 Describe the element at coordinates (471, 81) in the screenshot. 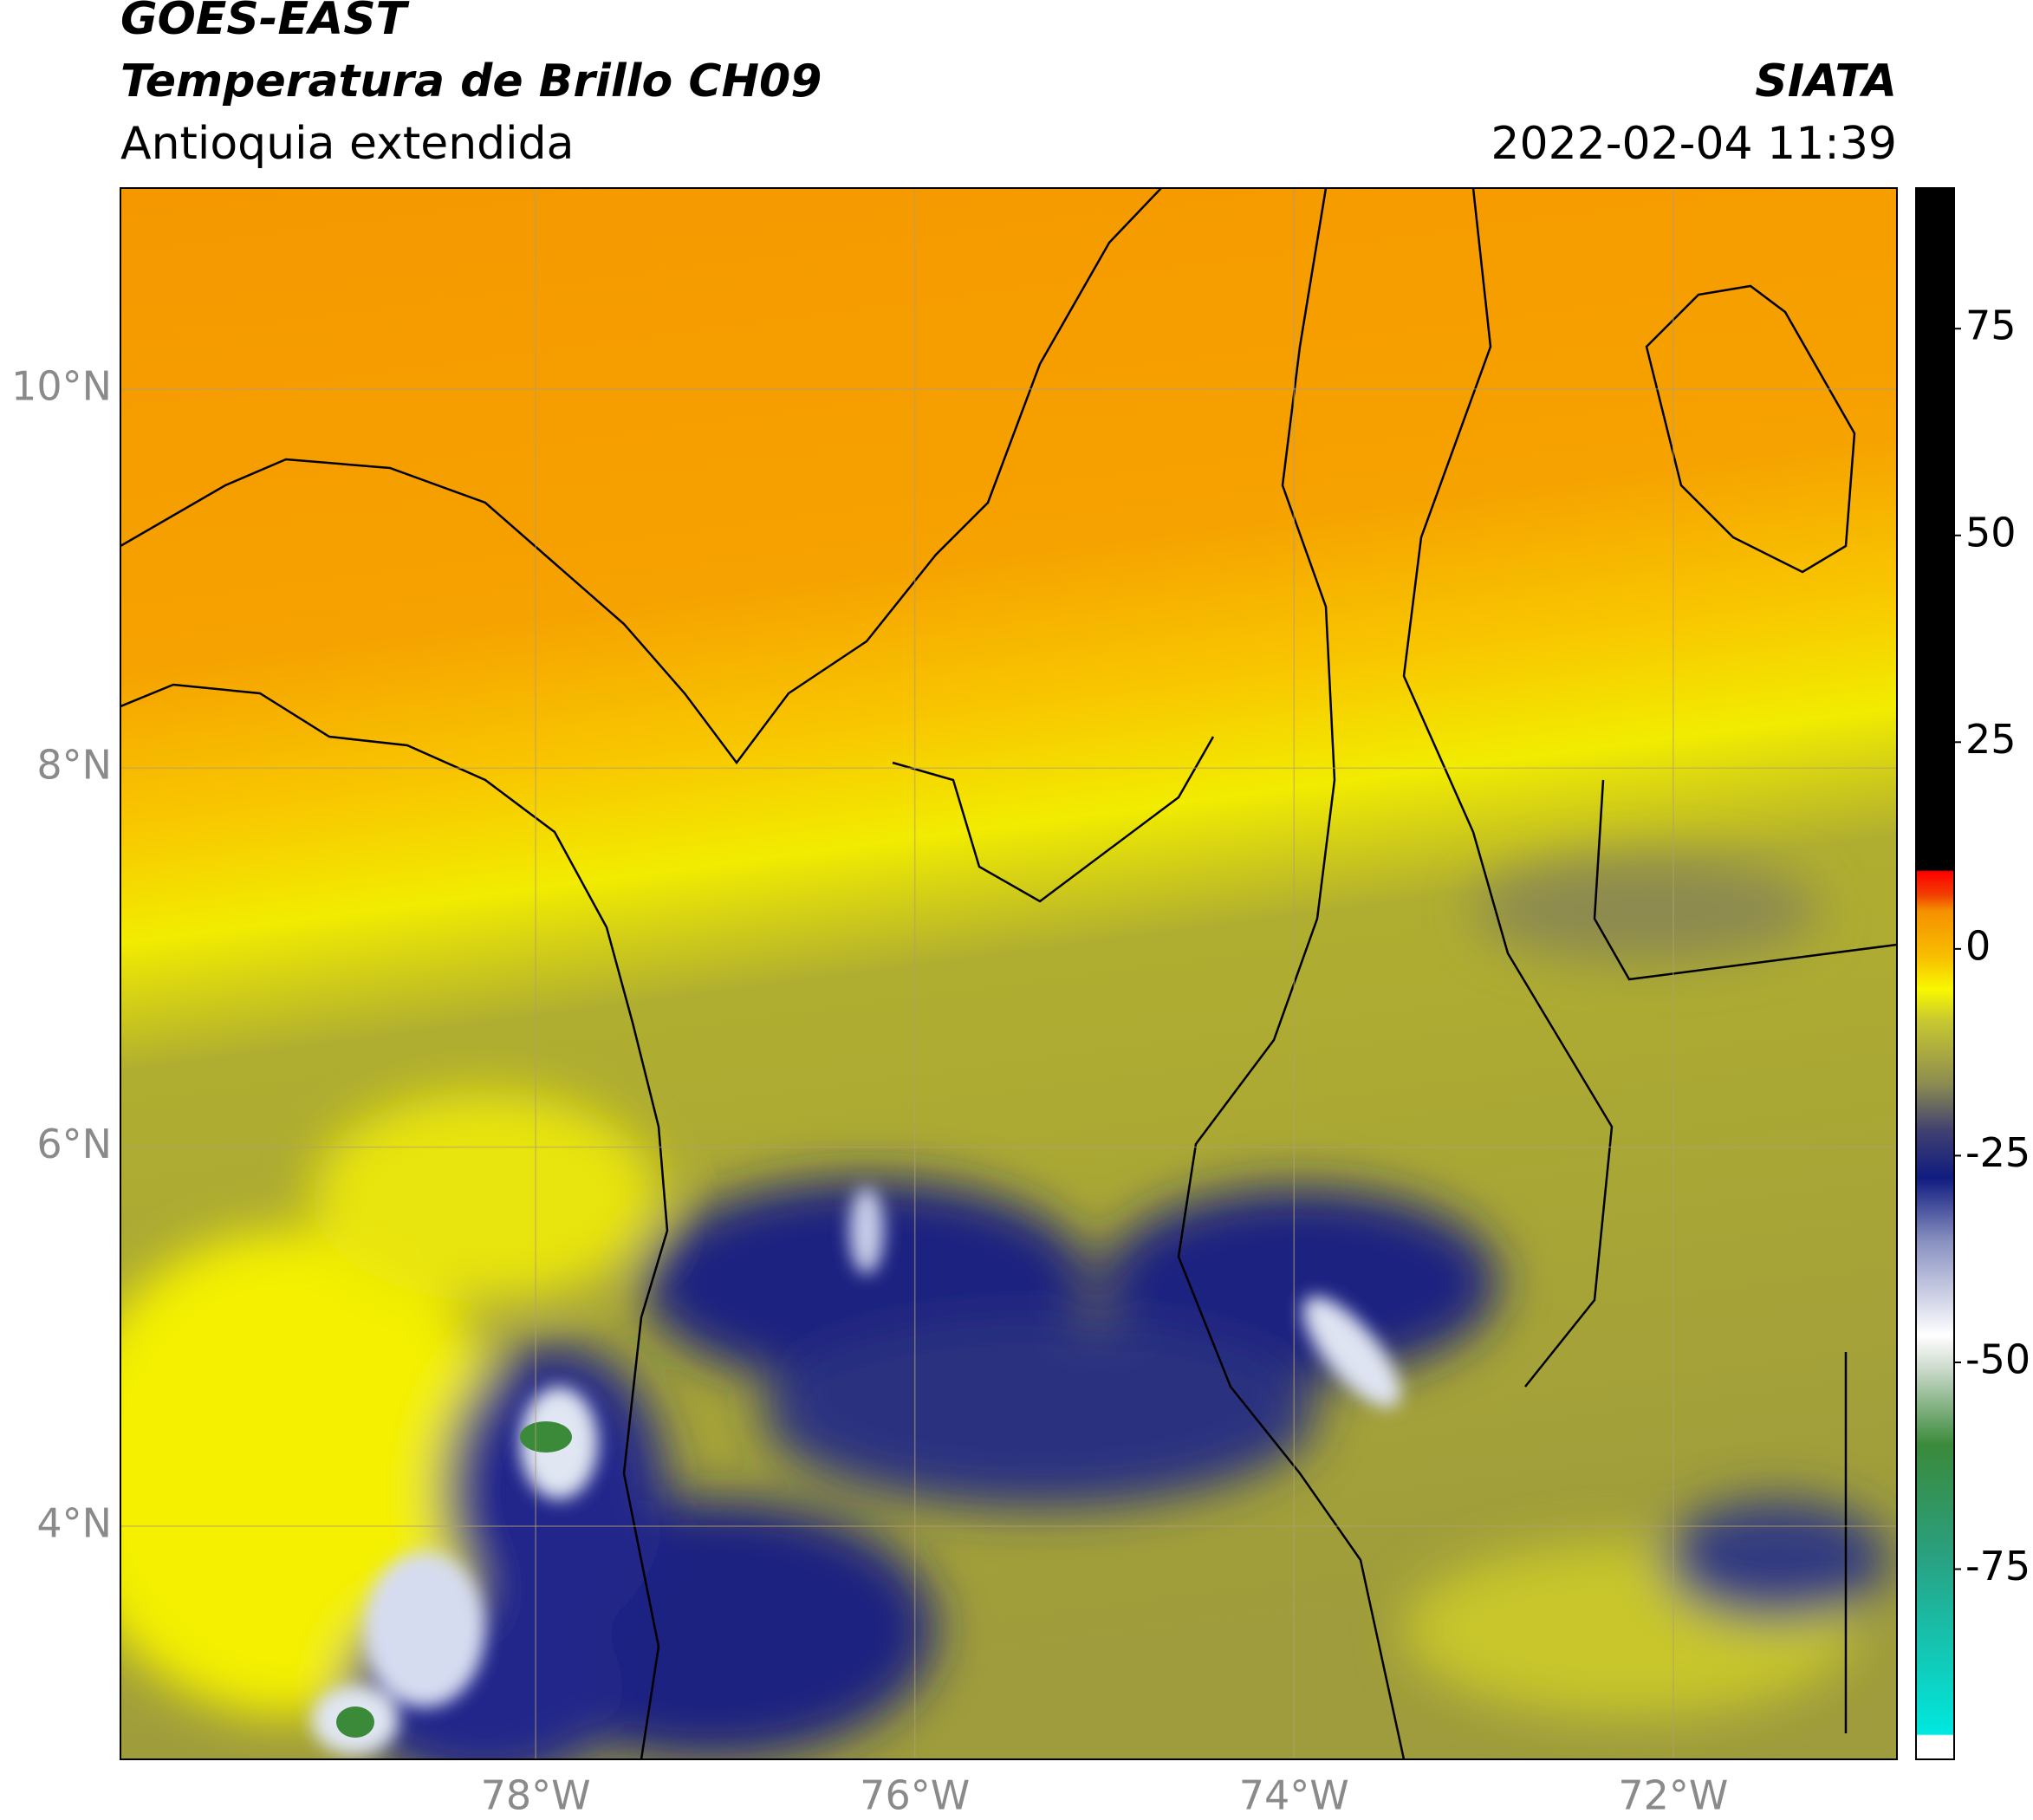

I see `subtitle: Temperatura de Brillo CH09` at that location.